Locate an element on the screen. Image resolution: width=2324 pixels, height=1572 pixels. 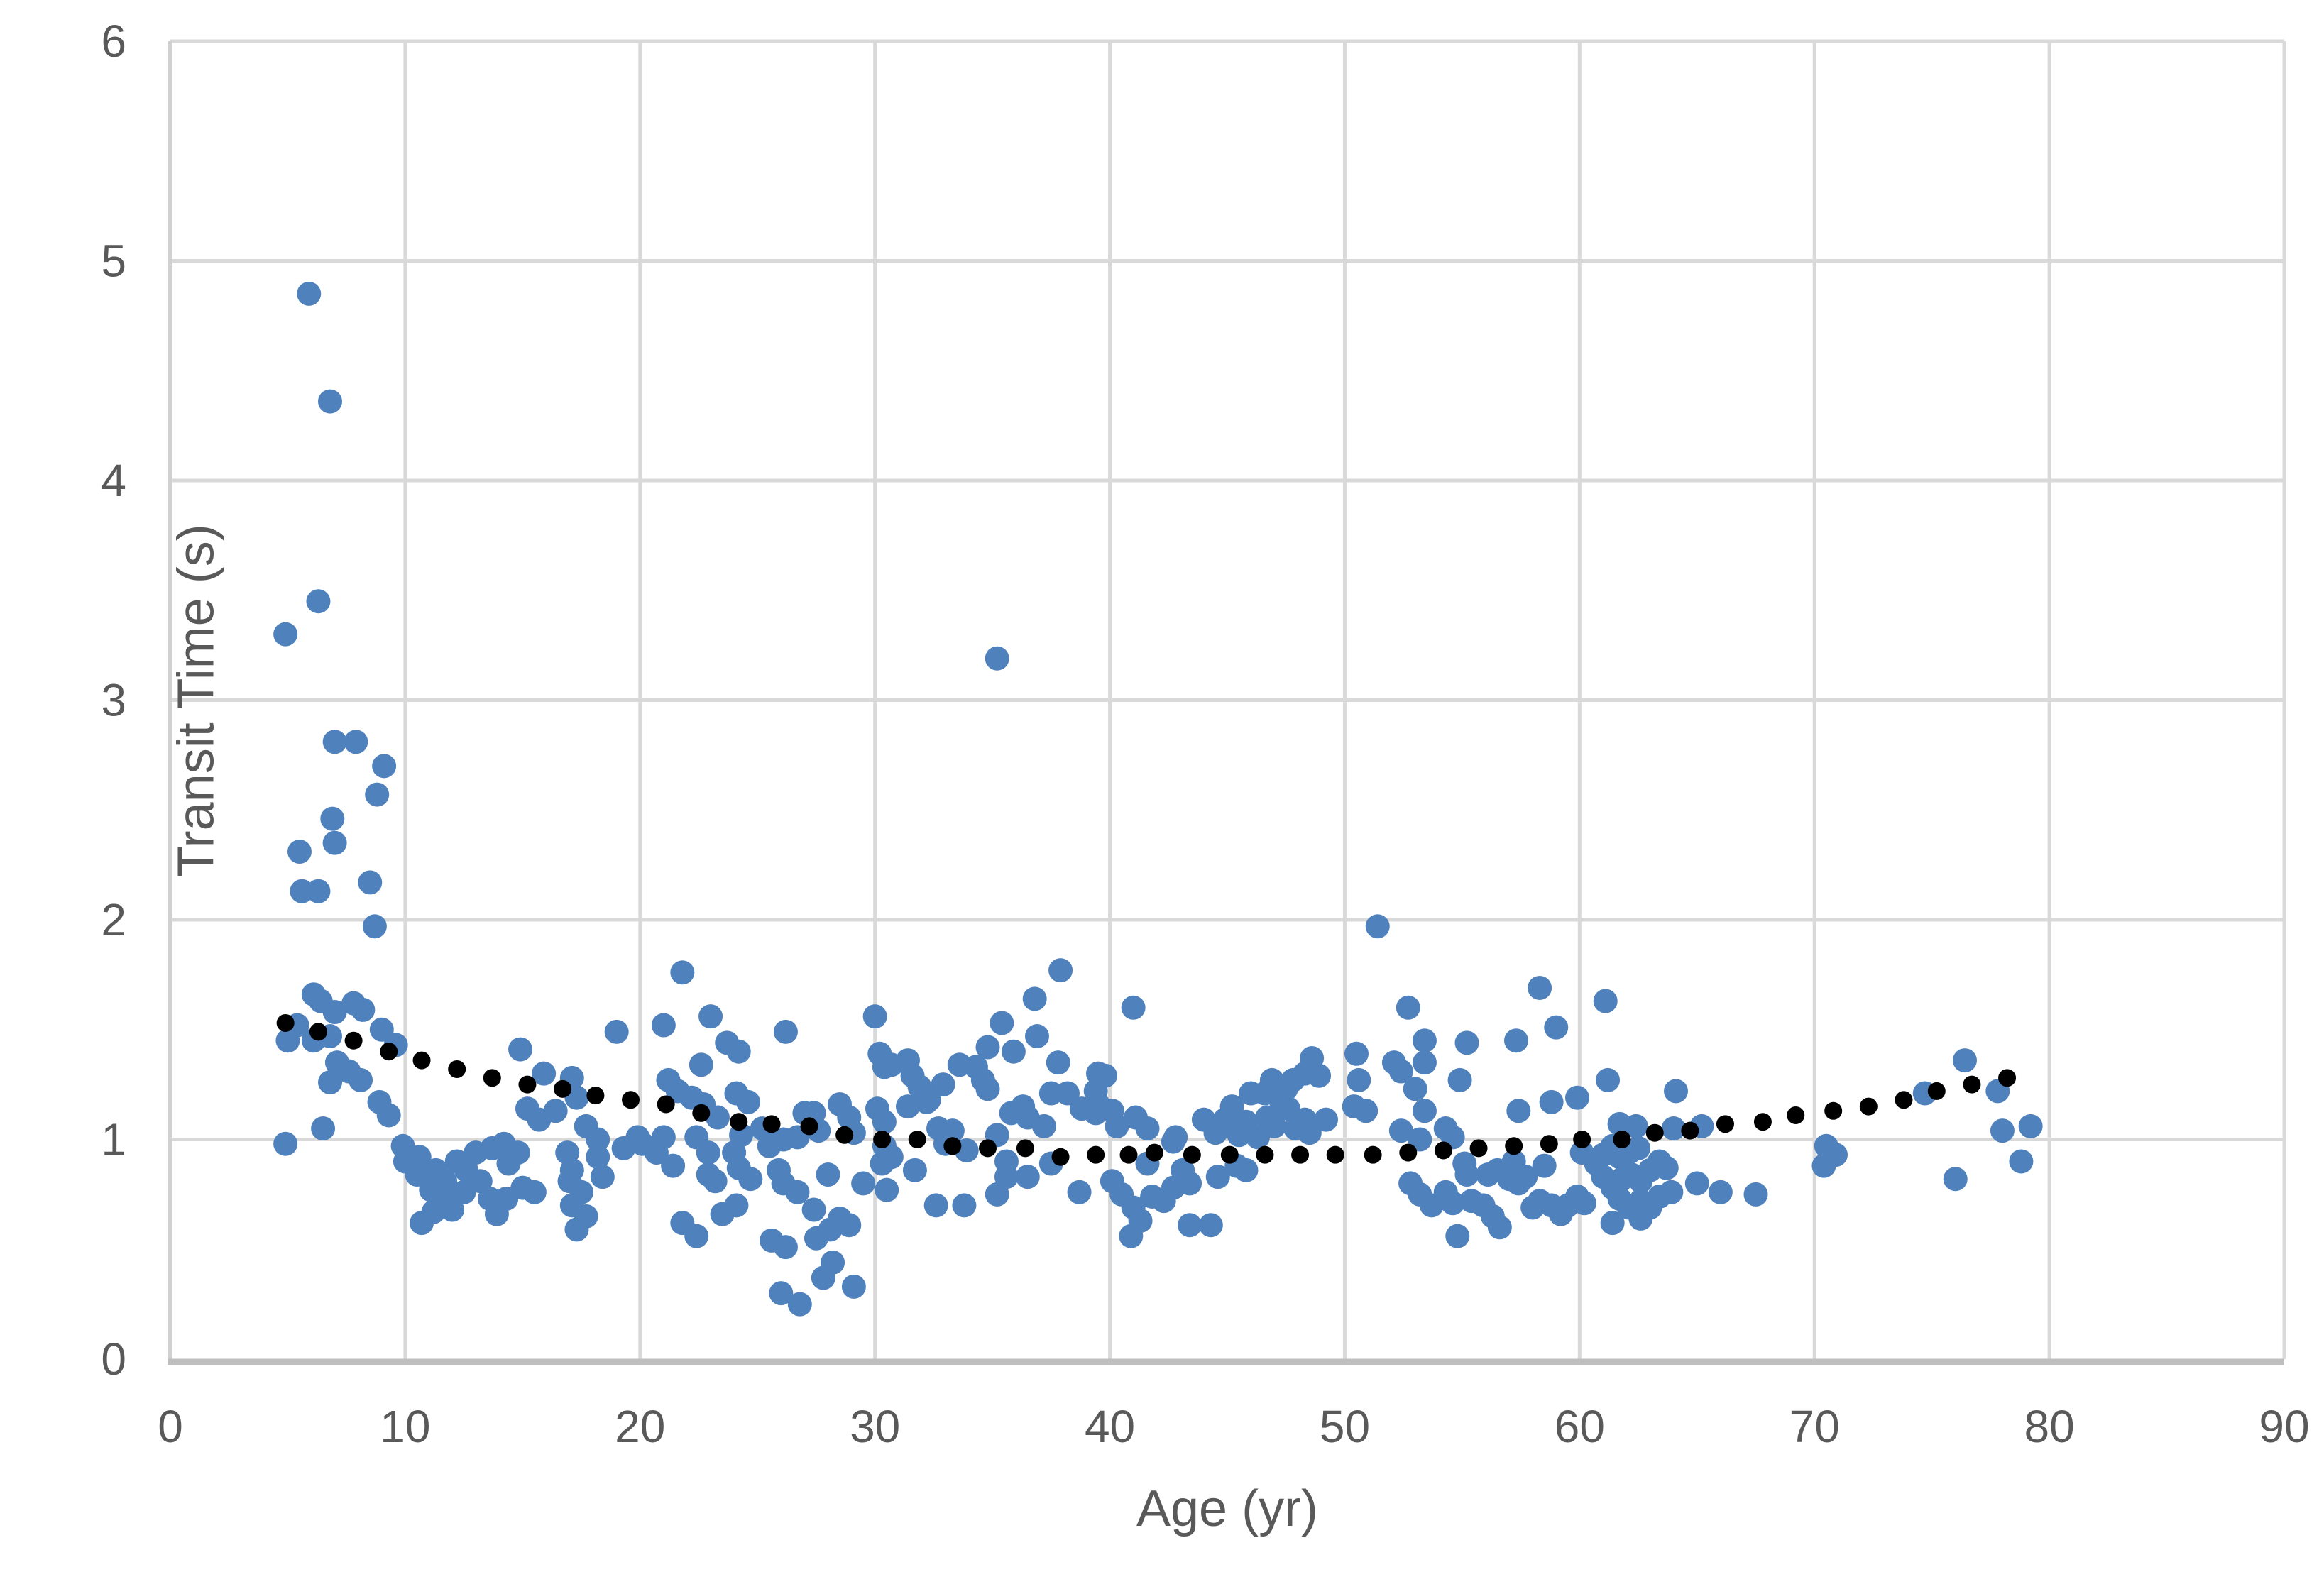
y-tick-label: 0 is located at coordinates (113, 1359).